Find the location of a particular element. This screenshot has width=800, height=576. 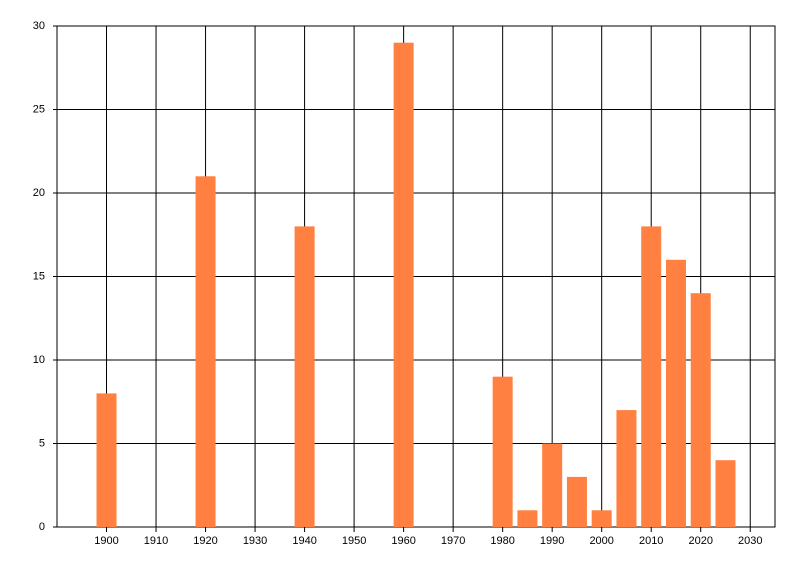

y-tick-label: 0 is located at coordinates (42, 527).